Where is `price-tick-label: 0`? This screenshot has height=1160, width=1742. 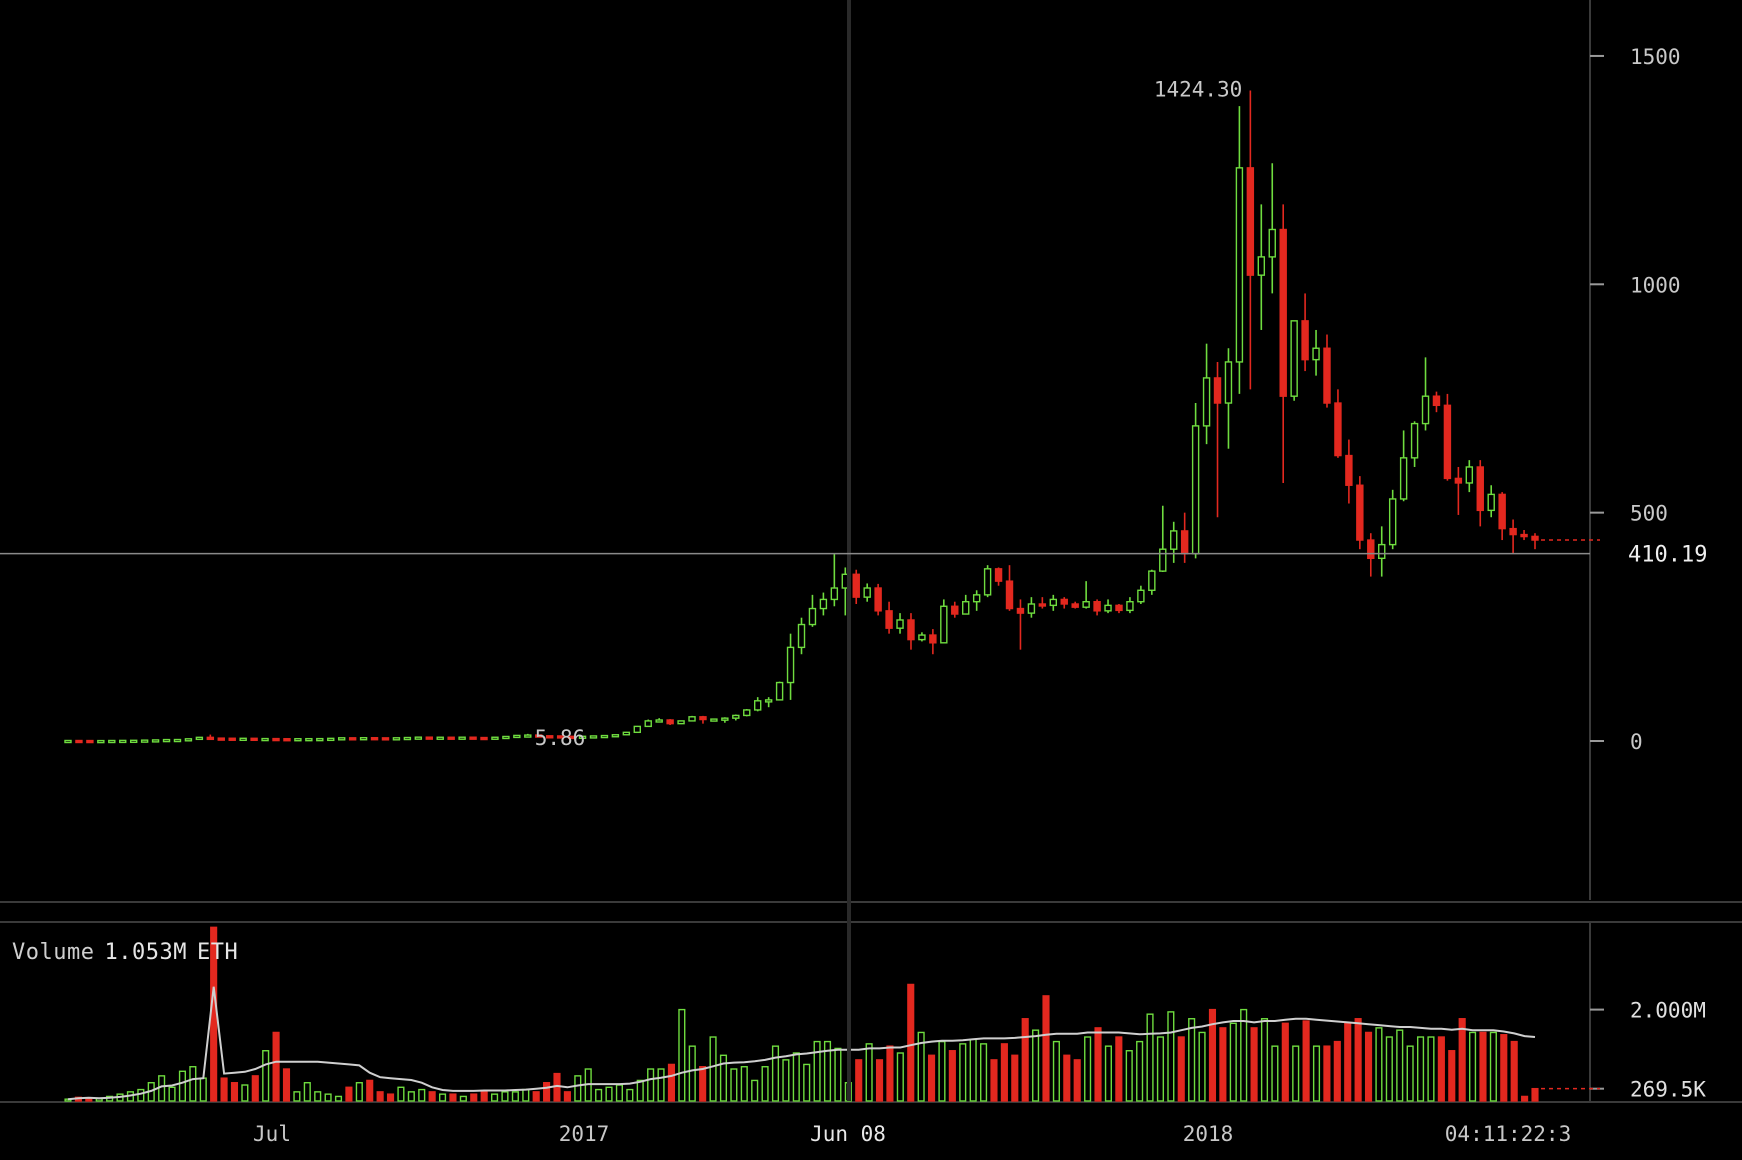
price-tick-label: 0 is located at coordinates (1636, 742).